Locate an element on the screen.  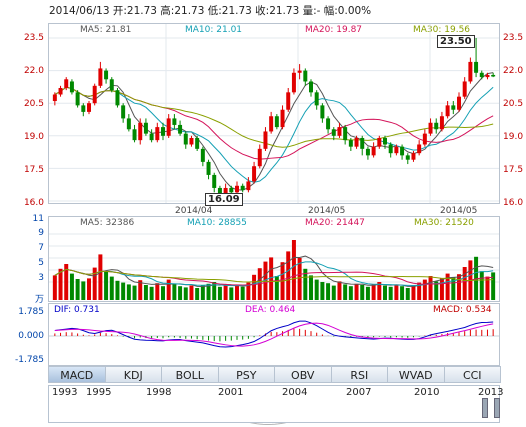
timeline-year-2007: 2007 is located at coordinates (359, 392).